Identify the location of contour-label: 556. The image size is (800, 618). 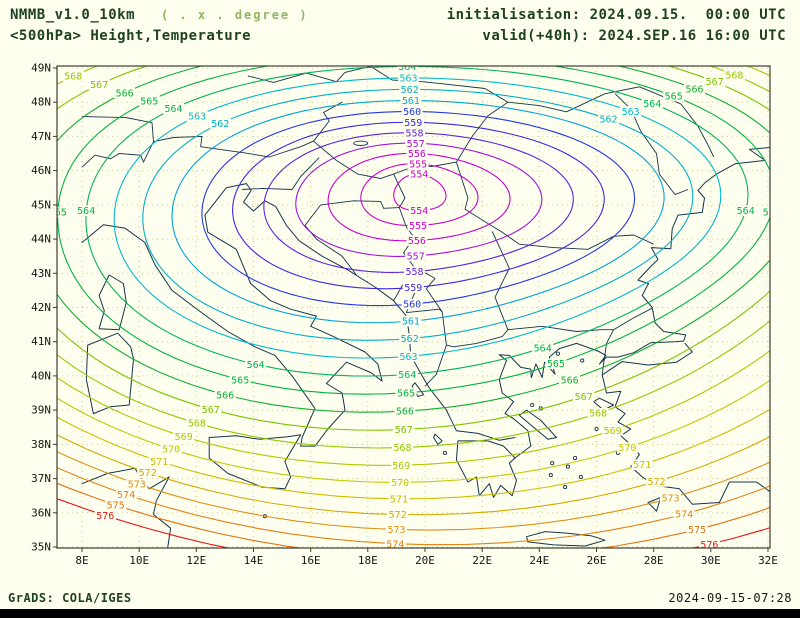
(417, 154).